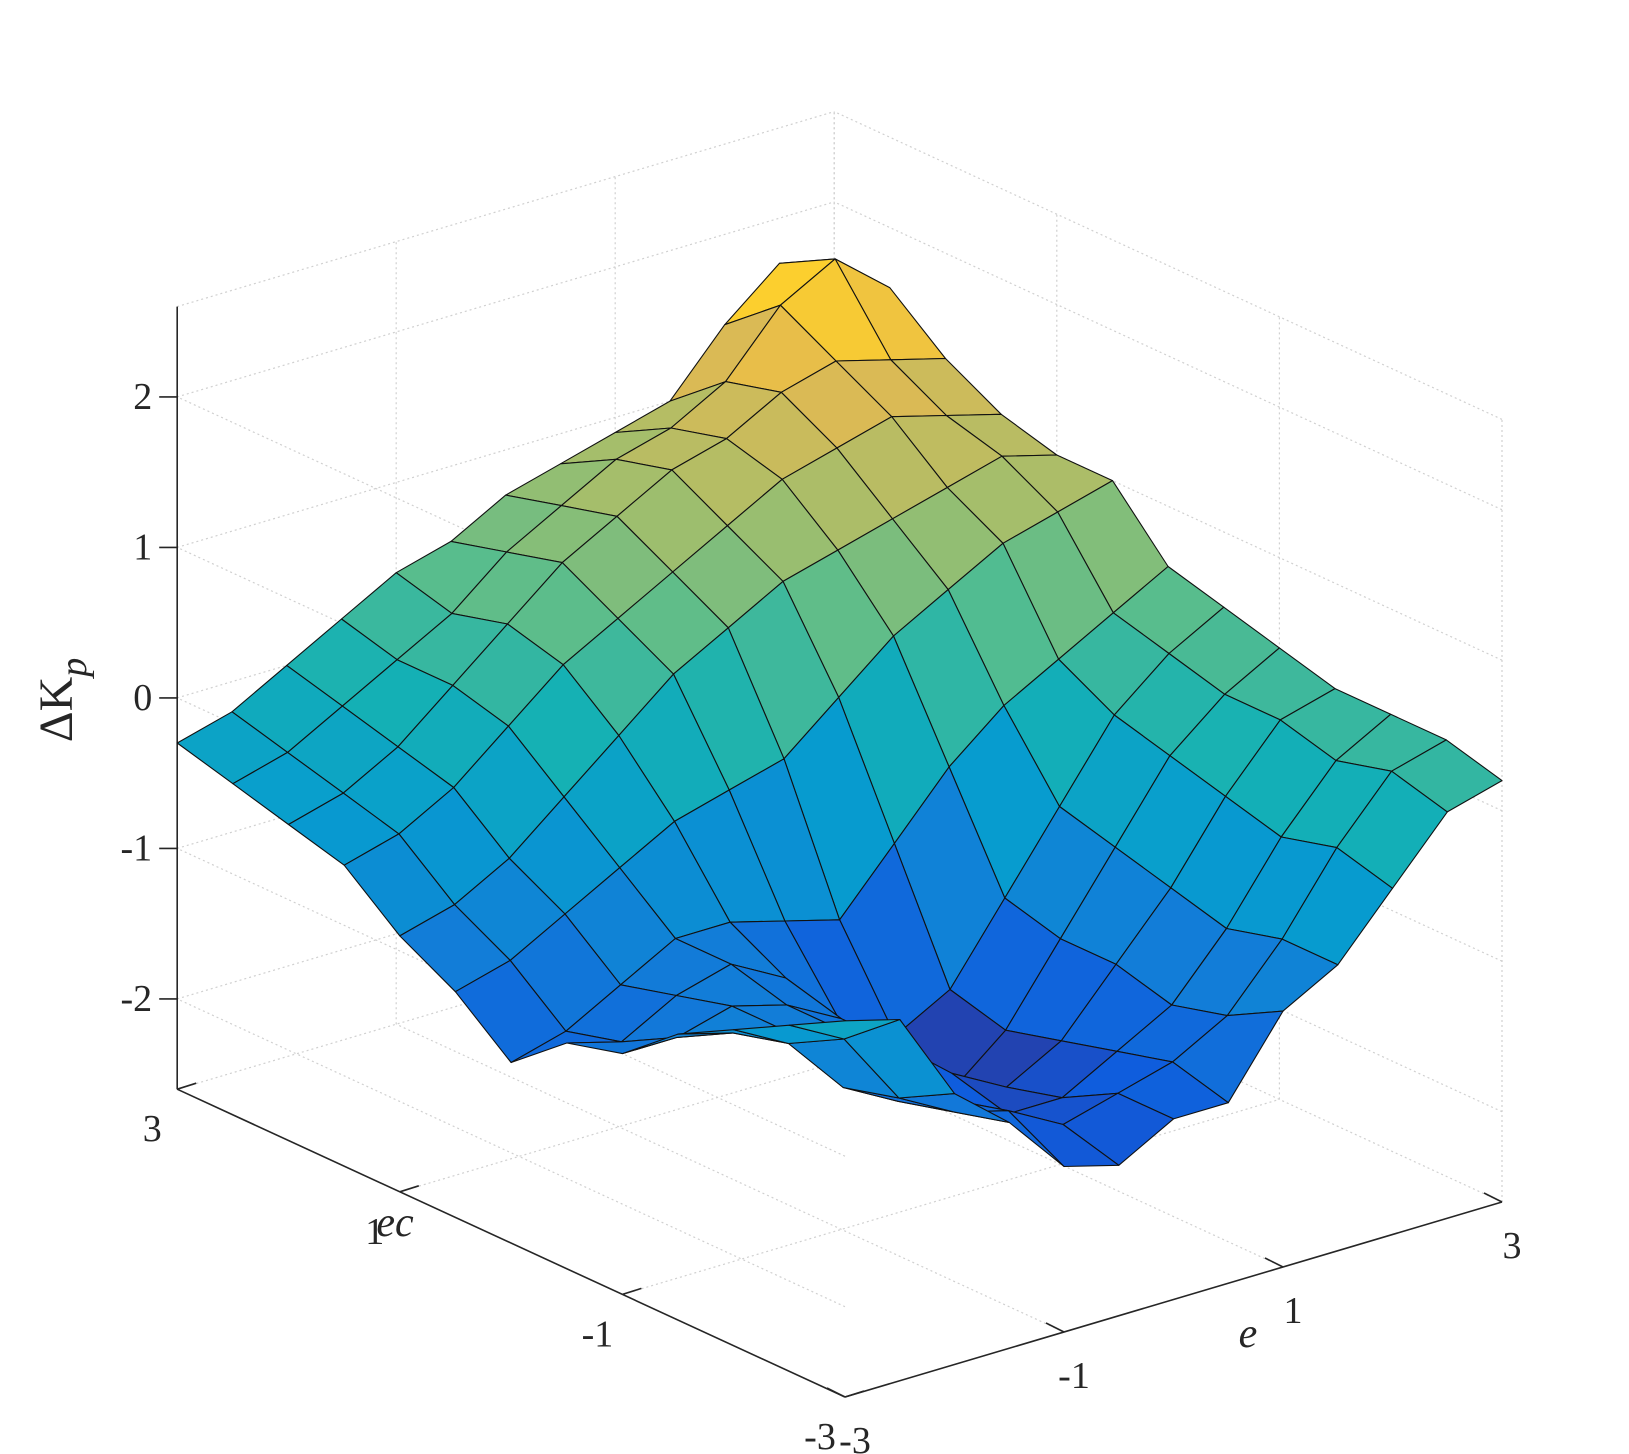 The width and height of the screenshot is (1629, 1454). What do you see at coordinates (142, 397) in the screenshot?
I see `z-tick-label: 2` at bounding box center [142, 397].